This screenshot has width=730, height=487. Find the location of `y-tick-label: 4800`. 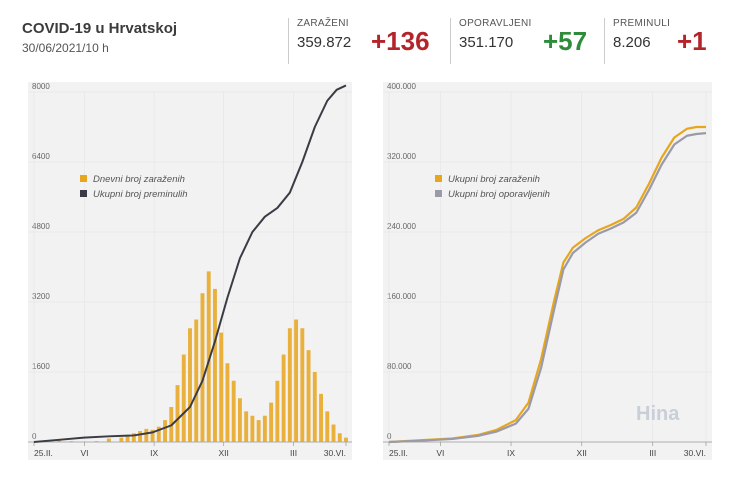

y-tick-label: 4800 is located at coordinates (41, 226).